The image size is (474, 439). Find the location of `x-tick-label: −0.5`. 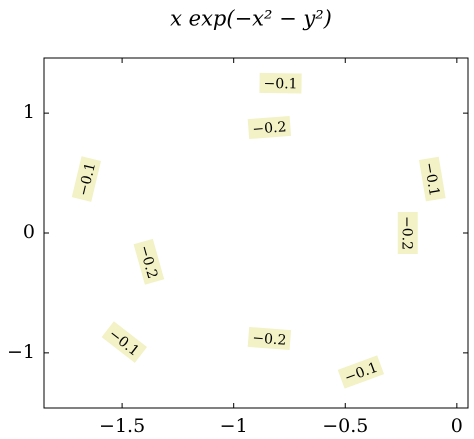

x-tick-label: −0.5 is located at coordinates (345, 426).